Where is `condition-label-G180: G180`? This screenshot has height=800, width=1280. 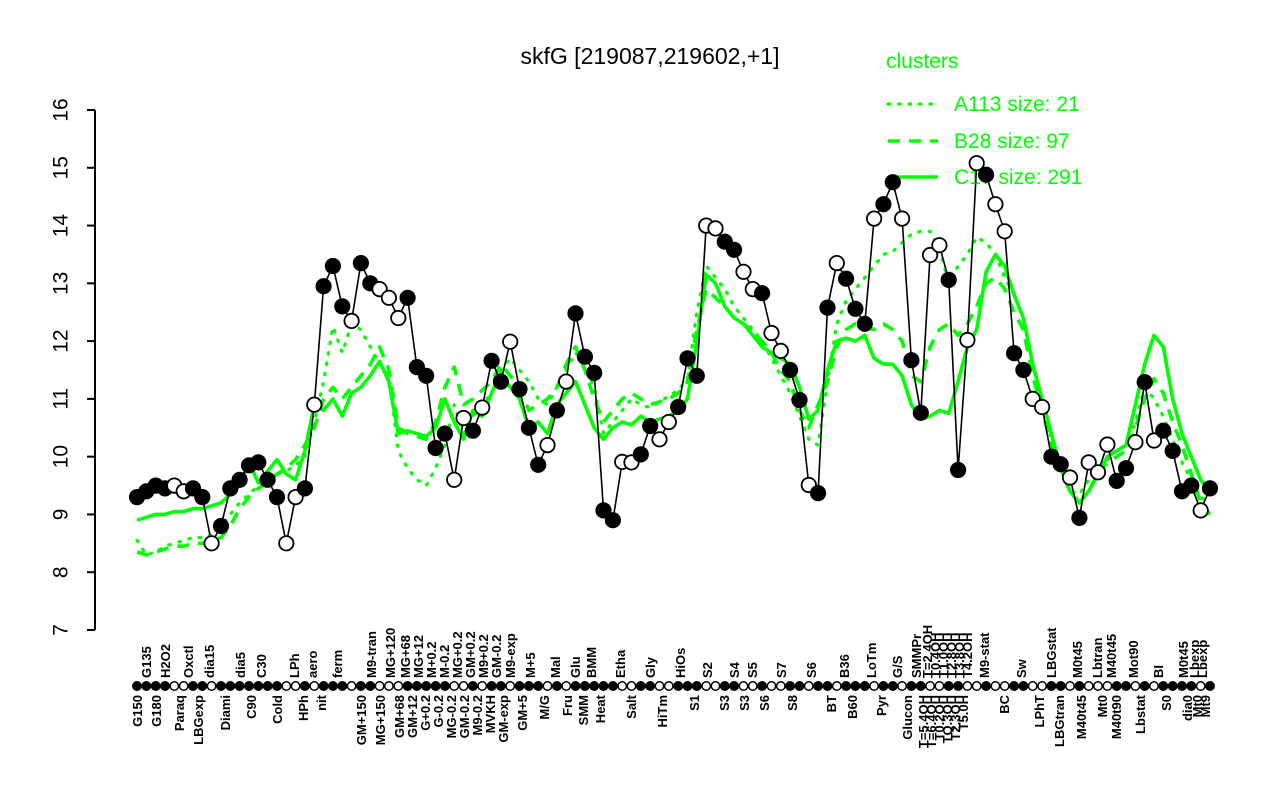
condition-label-G180: G180 is located at coordinates (156, 711).